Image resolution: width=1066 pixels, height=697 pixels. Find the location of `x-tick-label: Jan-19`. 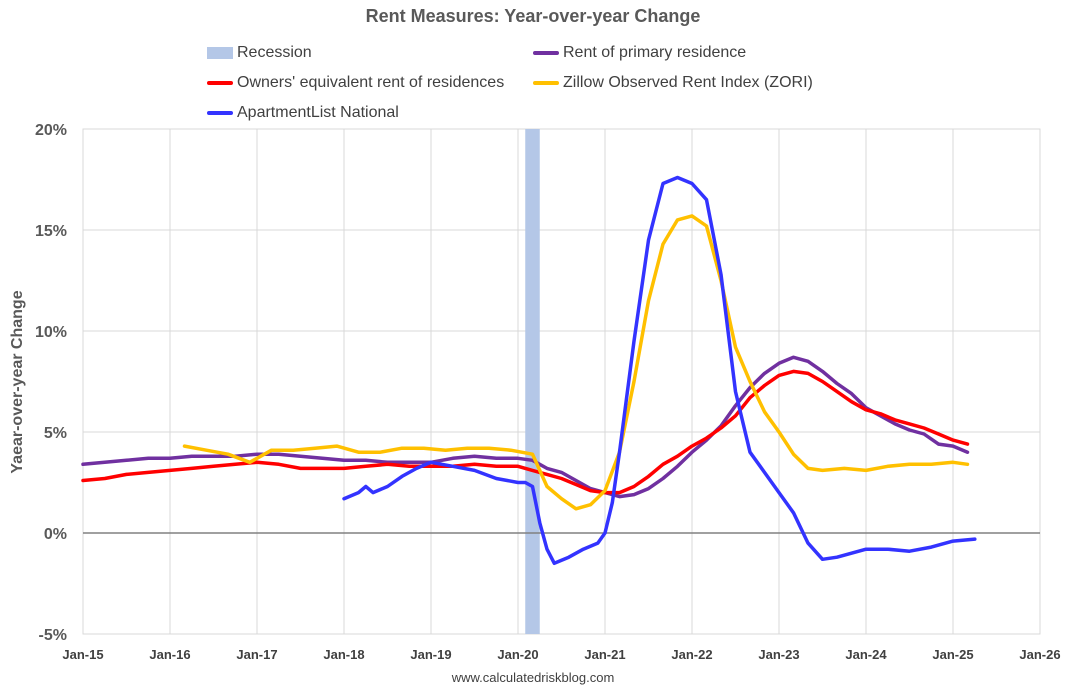

x-tick-label: Jan-19 is located at coordinates (430, 654).